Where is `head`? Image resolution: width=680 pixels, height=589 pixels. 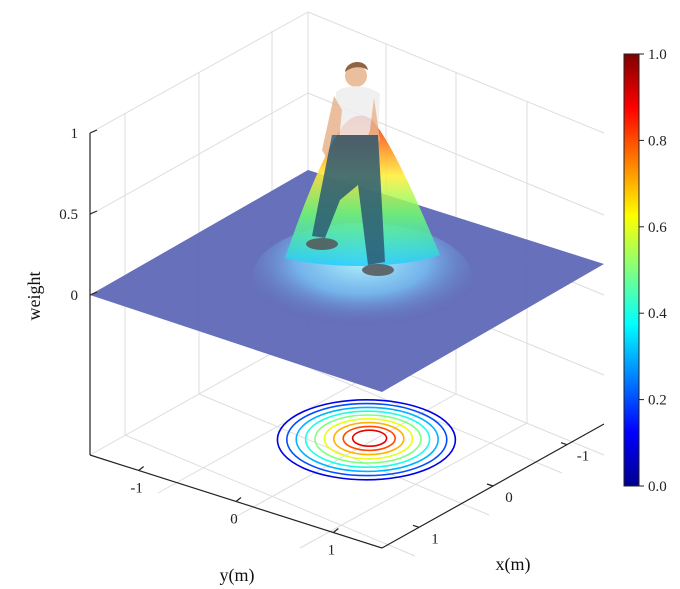 head is located at coordinates (356, 76).